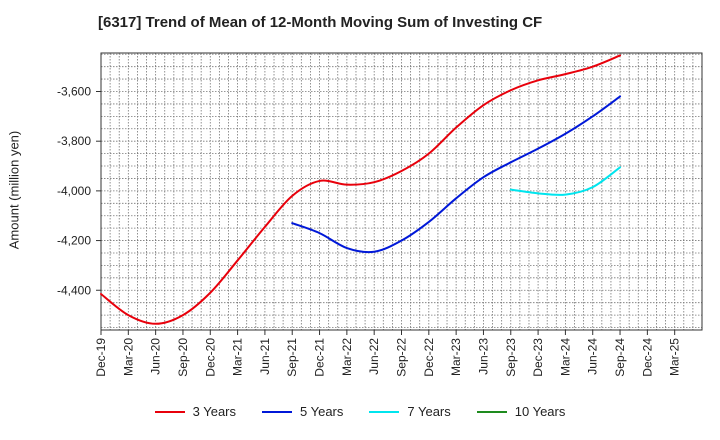  Describe the element at coordinates (675, 357) in the screenshot. I see `x-tick-label: Mar-25` at that location.